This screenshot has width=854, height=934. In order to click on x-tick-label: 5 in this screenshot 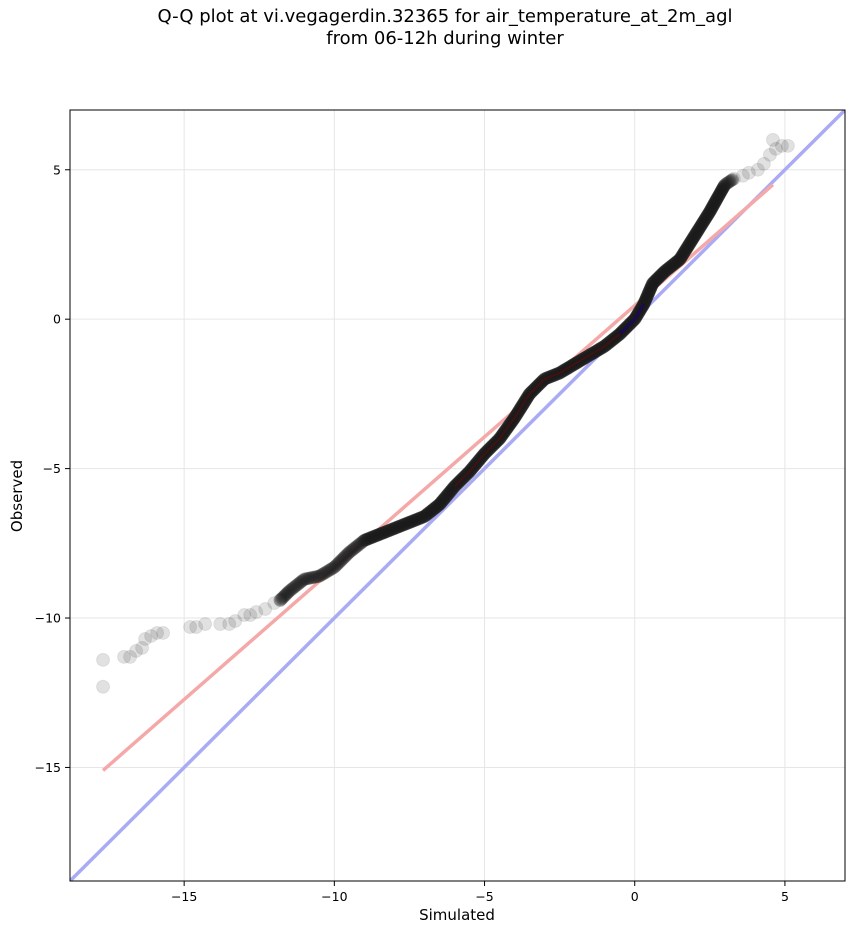, I will do `click(785, 896)`.